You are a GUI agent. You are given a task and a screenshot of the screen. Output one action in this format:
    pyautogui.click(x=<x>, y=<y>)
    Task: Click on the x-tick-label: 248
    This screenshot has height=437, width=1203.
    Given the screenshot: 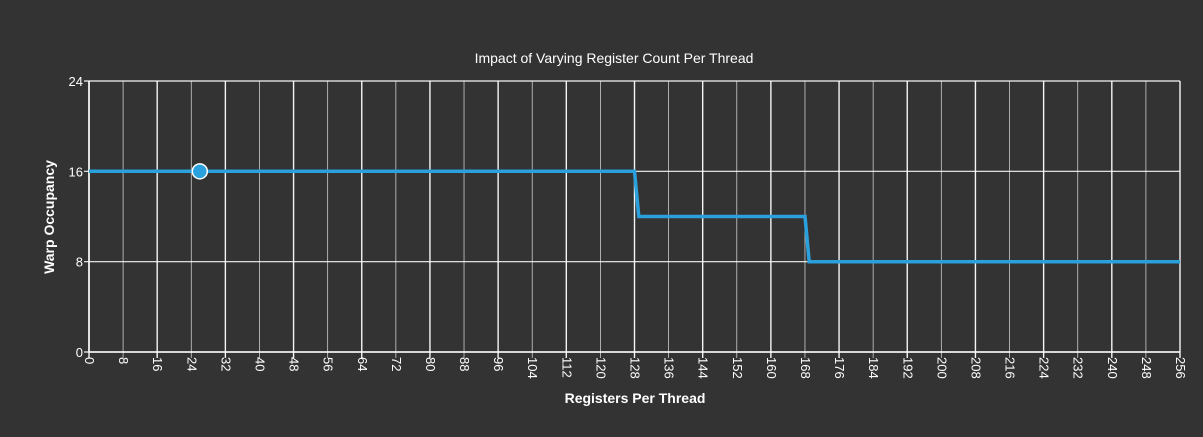 What is the action you would take?
    pyautogui.click(x=1146, y=368)
    